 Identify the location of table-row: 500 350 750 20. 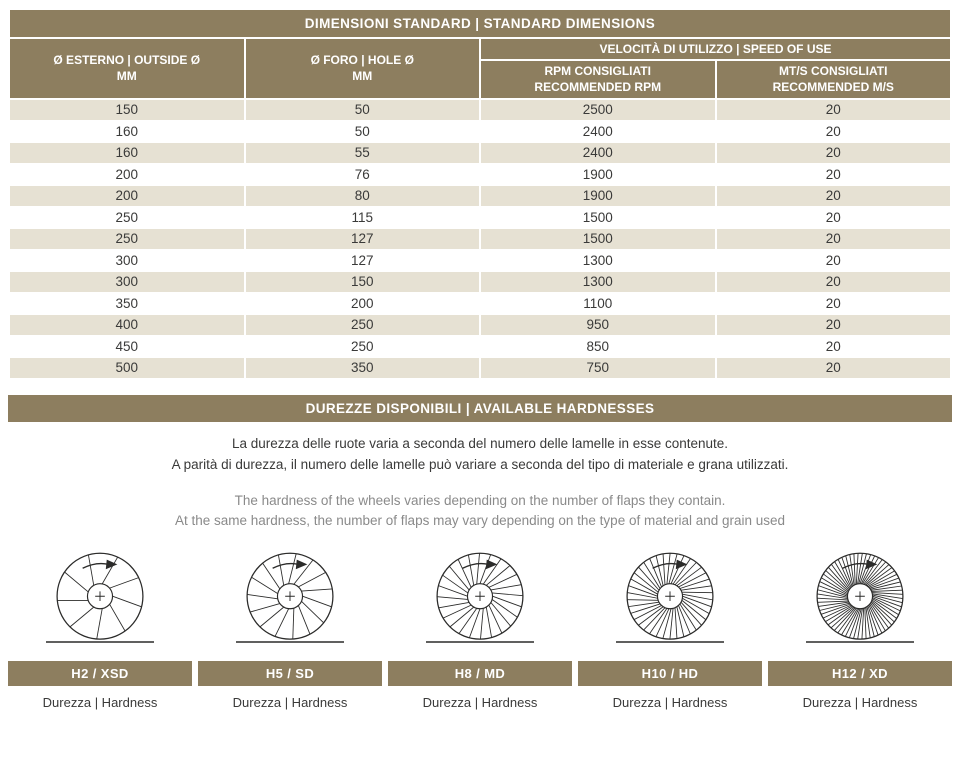
(480, 368).